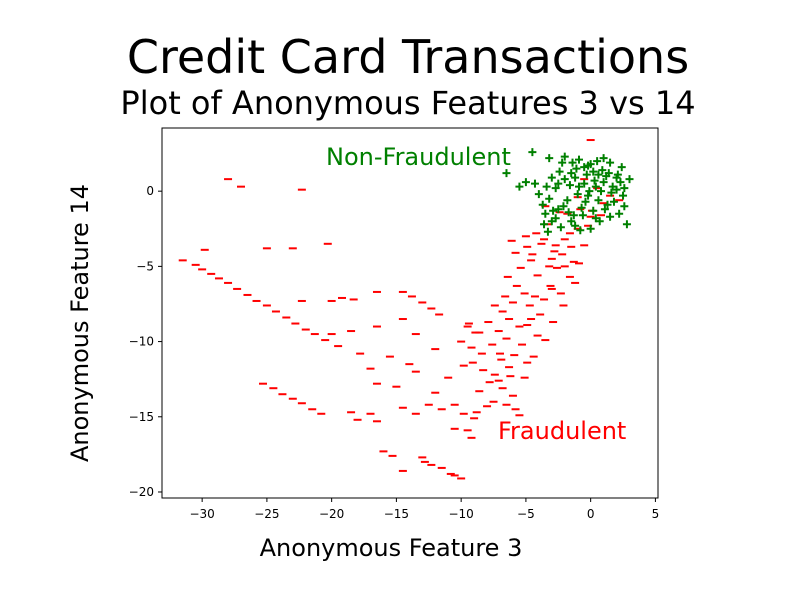  Describe the element at coordinates (591, 514) in the screenshot. I see `x-tick-label: 0` at that location.